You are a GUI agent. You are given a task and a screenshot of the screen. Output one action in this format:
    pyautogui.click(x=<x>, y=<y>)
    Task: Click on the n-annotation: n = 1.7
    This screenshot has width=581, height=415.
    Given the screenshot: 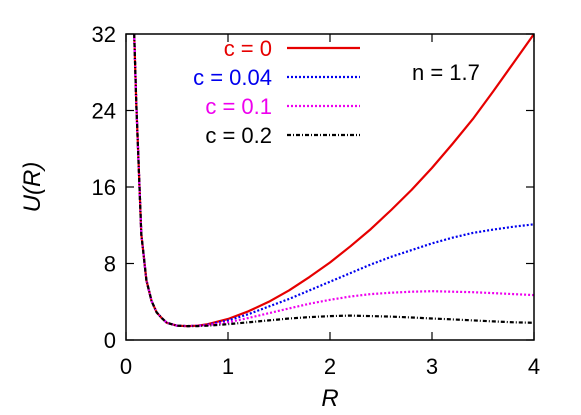 What is the action you would take?
    pyautogui.click(x=446, y=72)
    